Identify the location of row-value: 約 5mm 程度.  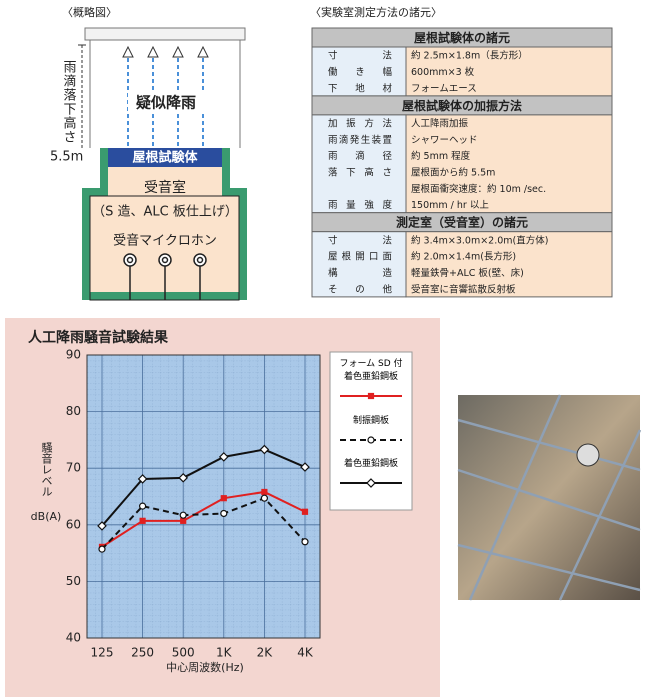
(441, 156).